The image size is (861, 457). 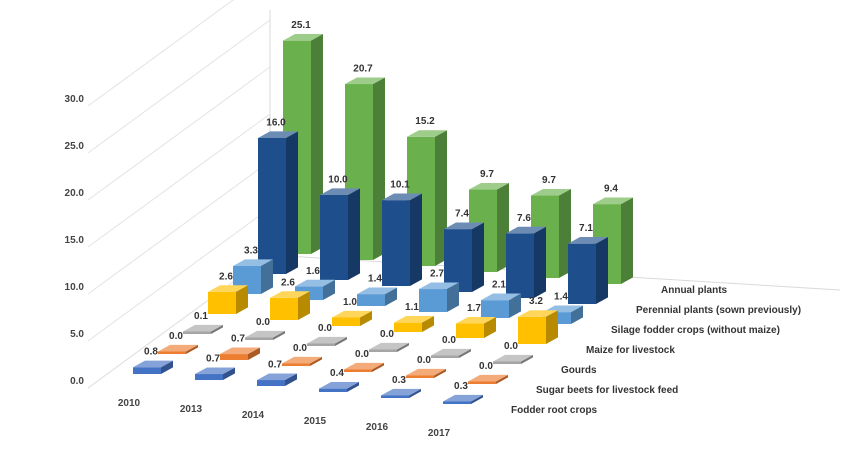 What do you see at coordinates (694, 290) in the screenshot?
I see `series-label: Annual plants` at bounding box center [694, 290].